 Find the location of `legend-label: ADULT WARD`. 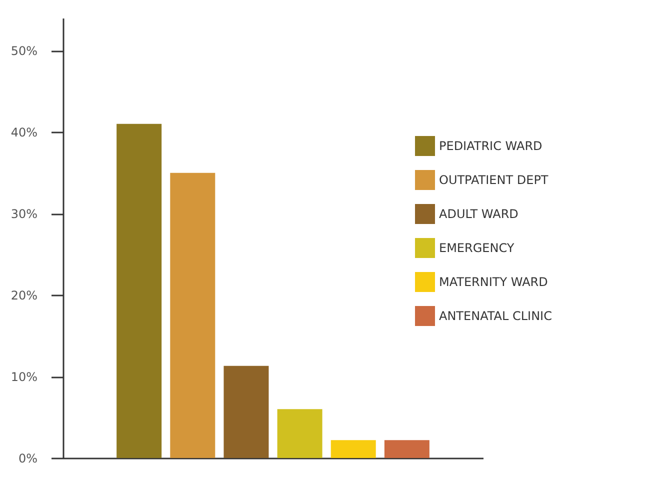

legend-label: ADULT WARD is located at coordinates (478, 214).